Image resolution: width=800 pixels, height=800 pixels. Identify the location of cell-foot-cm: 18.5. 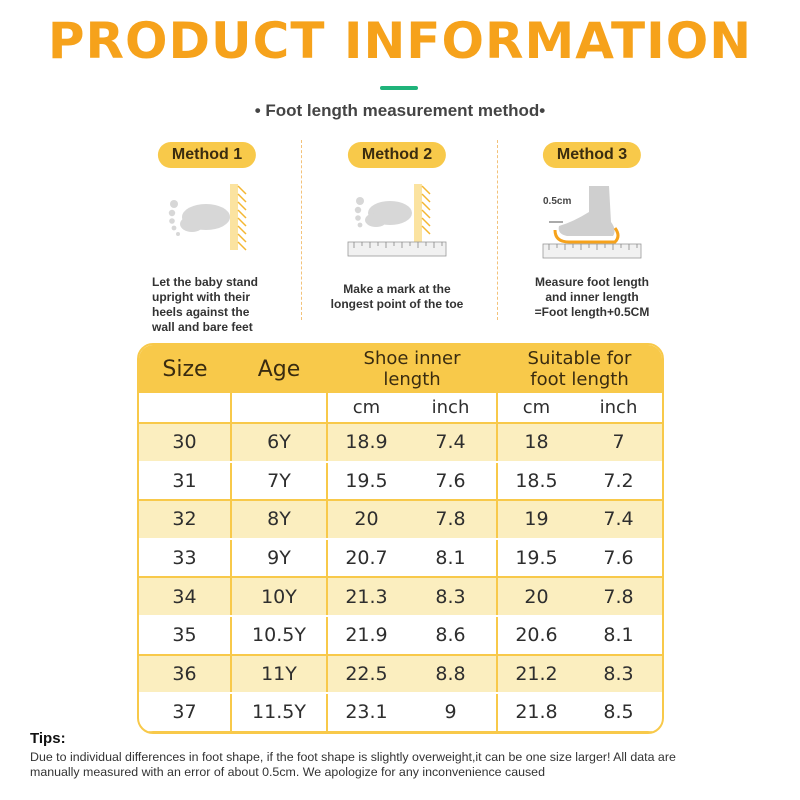
(535, 481).